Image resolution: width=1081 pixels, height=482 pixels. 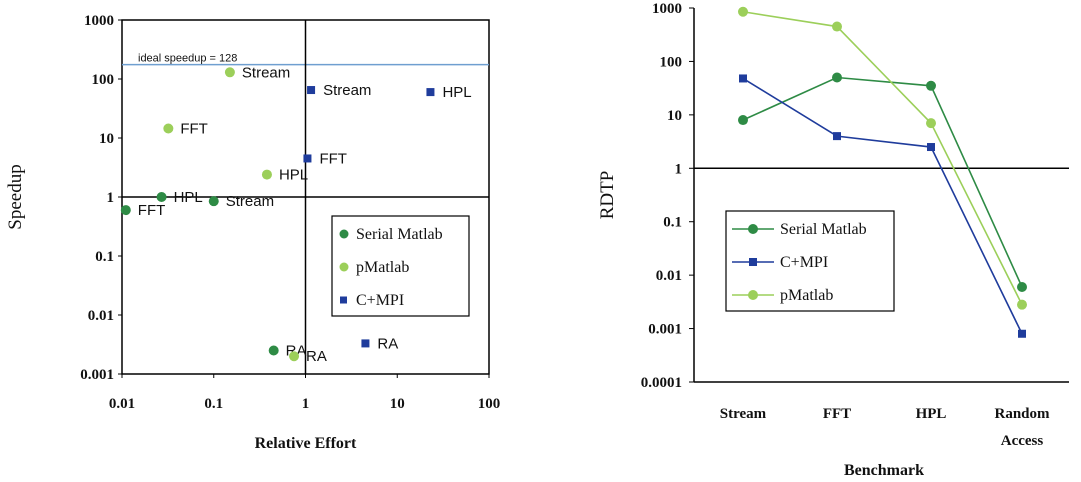 What do you see at coordinates (931, 414) in the screenshot?
I see `x-category-label-hpl: HPL` at bounding box center [931, 414].